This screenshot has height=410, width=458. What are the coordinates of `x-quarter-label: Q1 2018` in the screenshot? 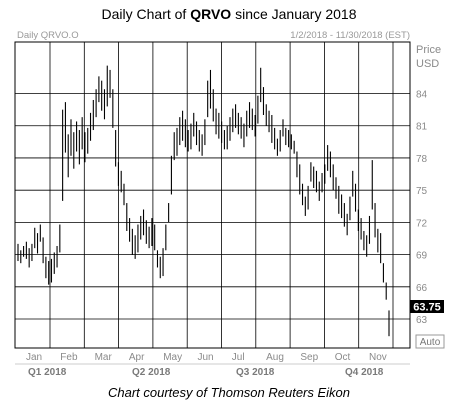 It's located at (47, 372).